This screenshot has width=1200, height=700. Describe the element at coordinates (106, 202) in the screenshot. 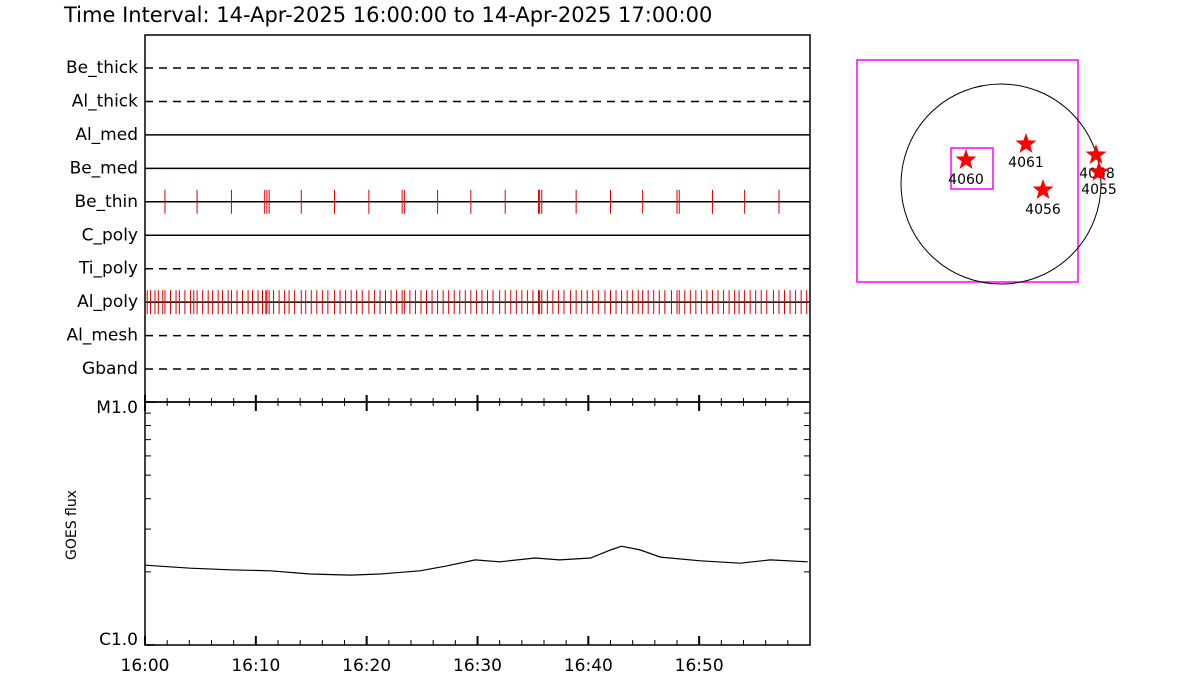

I see `row-label: Be_thin` at that location.